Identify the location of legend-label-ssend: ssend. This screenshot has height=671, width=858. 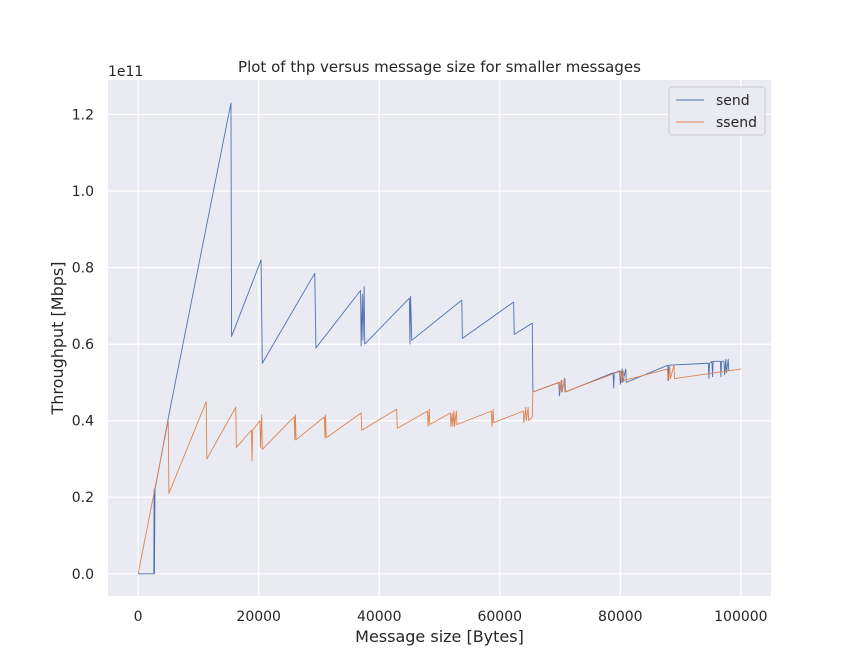
(736, 123).